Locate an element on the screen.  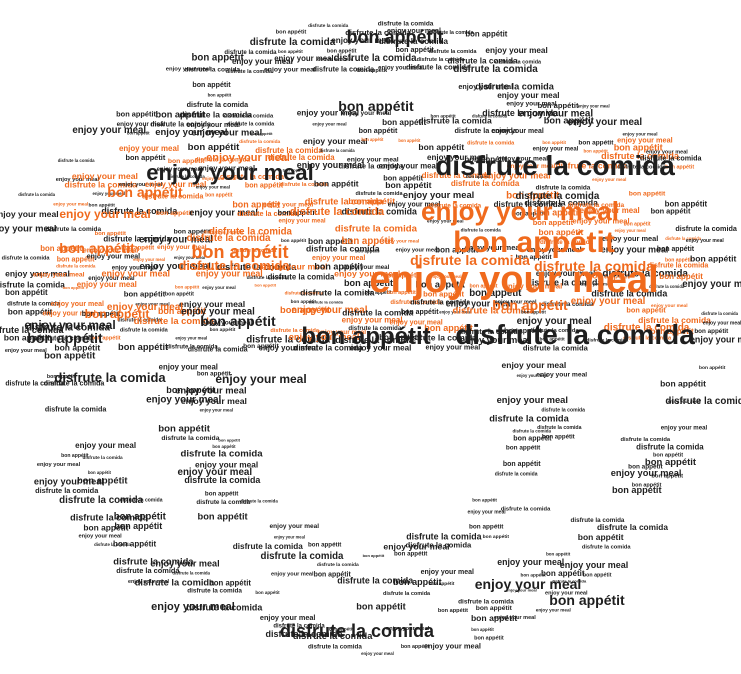
word-disfrute-la-comida-large-15: disfrute la comida is located at coordinates (470, 260).